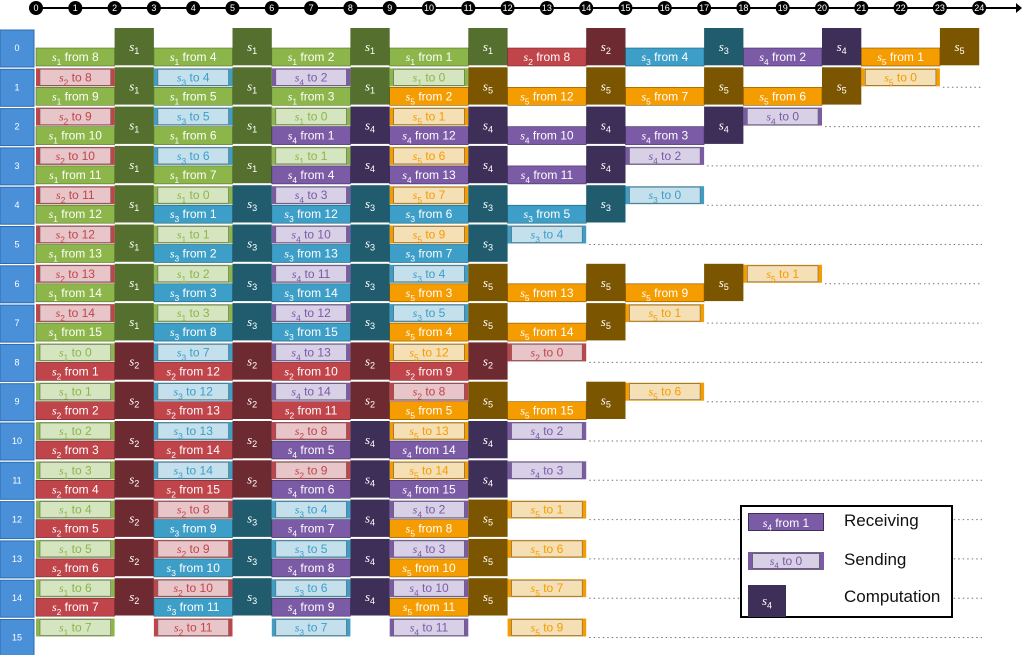 Image resolution: width=1022 pixels, height=655 pixels. I want to click on sending-label: s5 to 13, so click(429, 432).